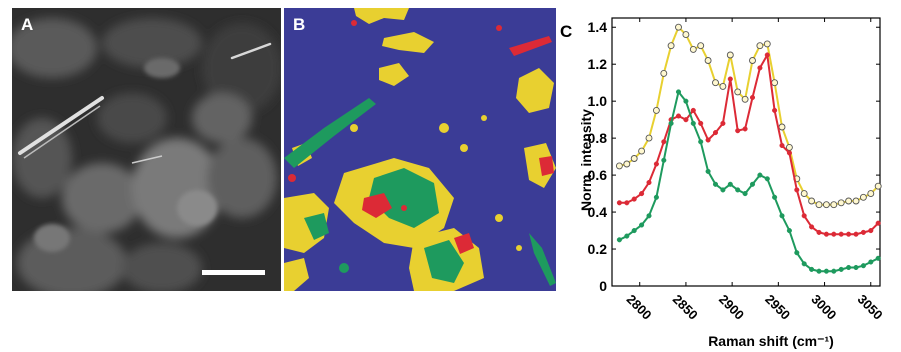 Image resolution: width=901 pixels, height=352 pixels. What do you see at coordinates (598, 101) in the screenshot?
I see `y-tick-label: 1.0` at bounding box center [598, 101].